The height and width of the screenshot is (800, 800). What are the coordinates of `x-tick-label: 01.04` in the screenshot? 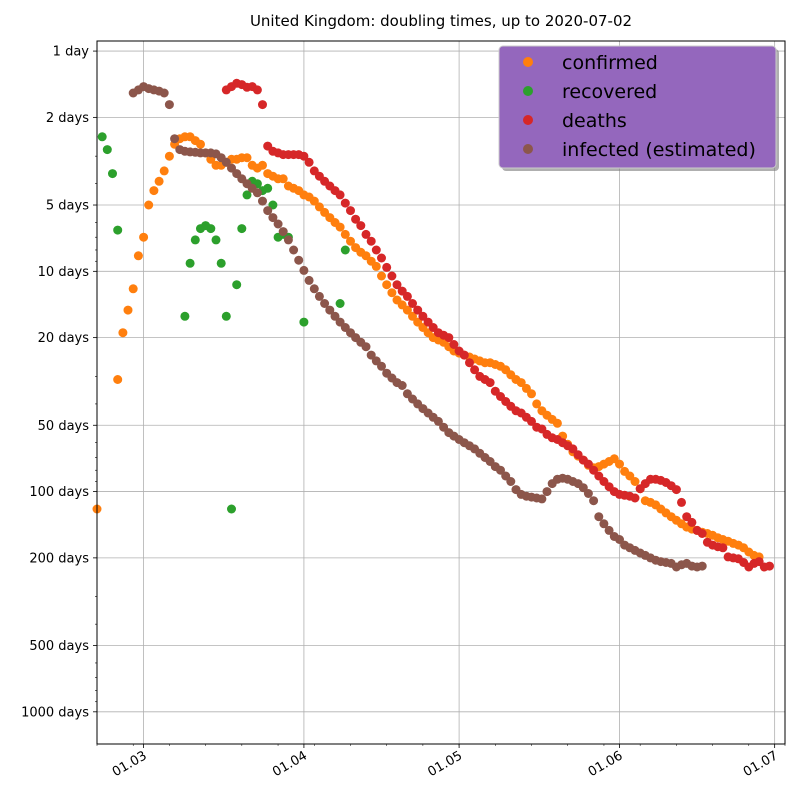 It's located at (290, 764).